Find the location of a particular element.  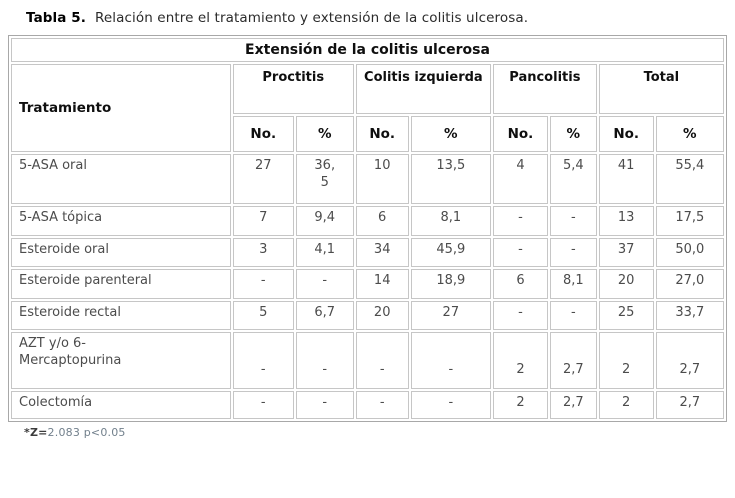

subcol-proctitis-pct: % is located at coordinates (324, 134).